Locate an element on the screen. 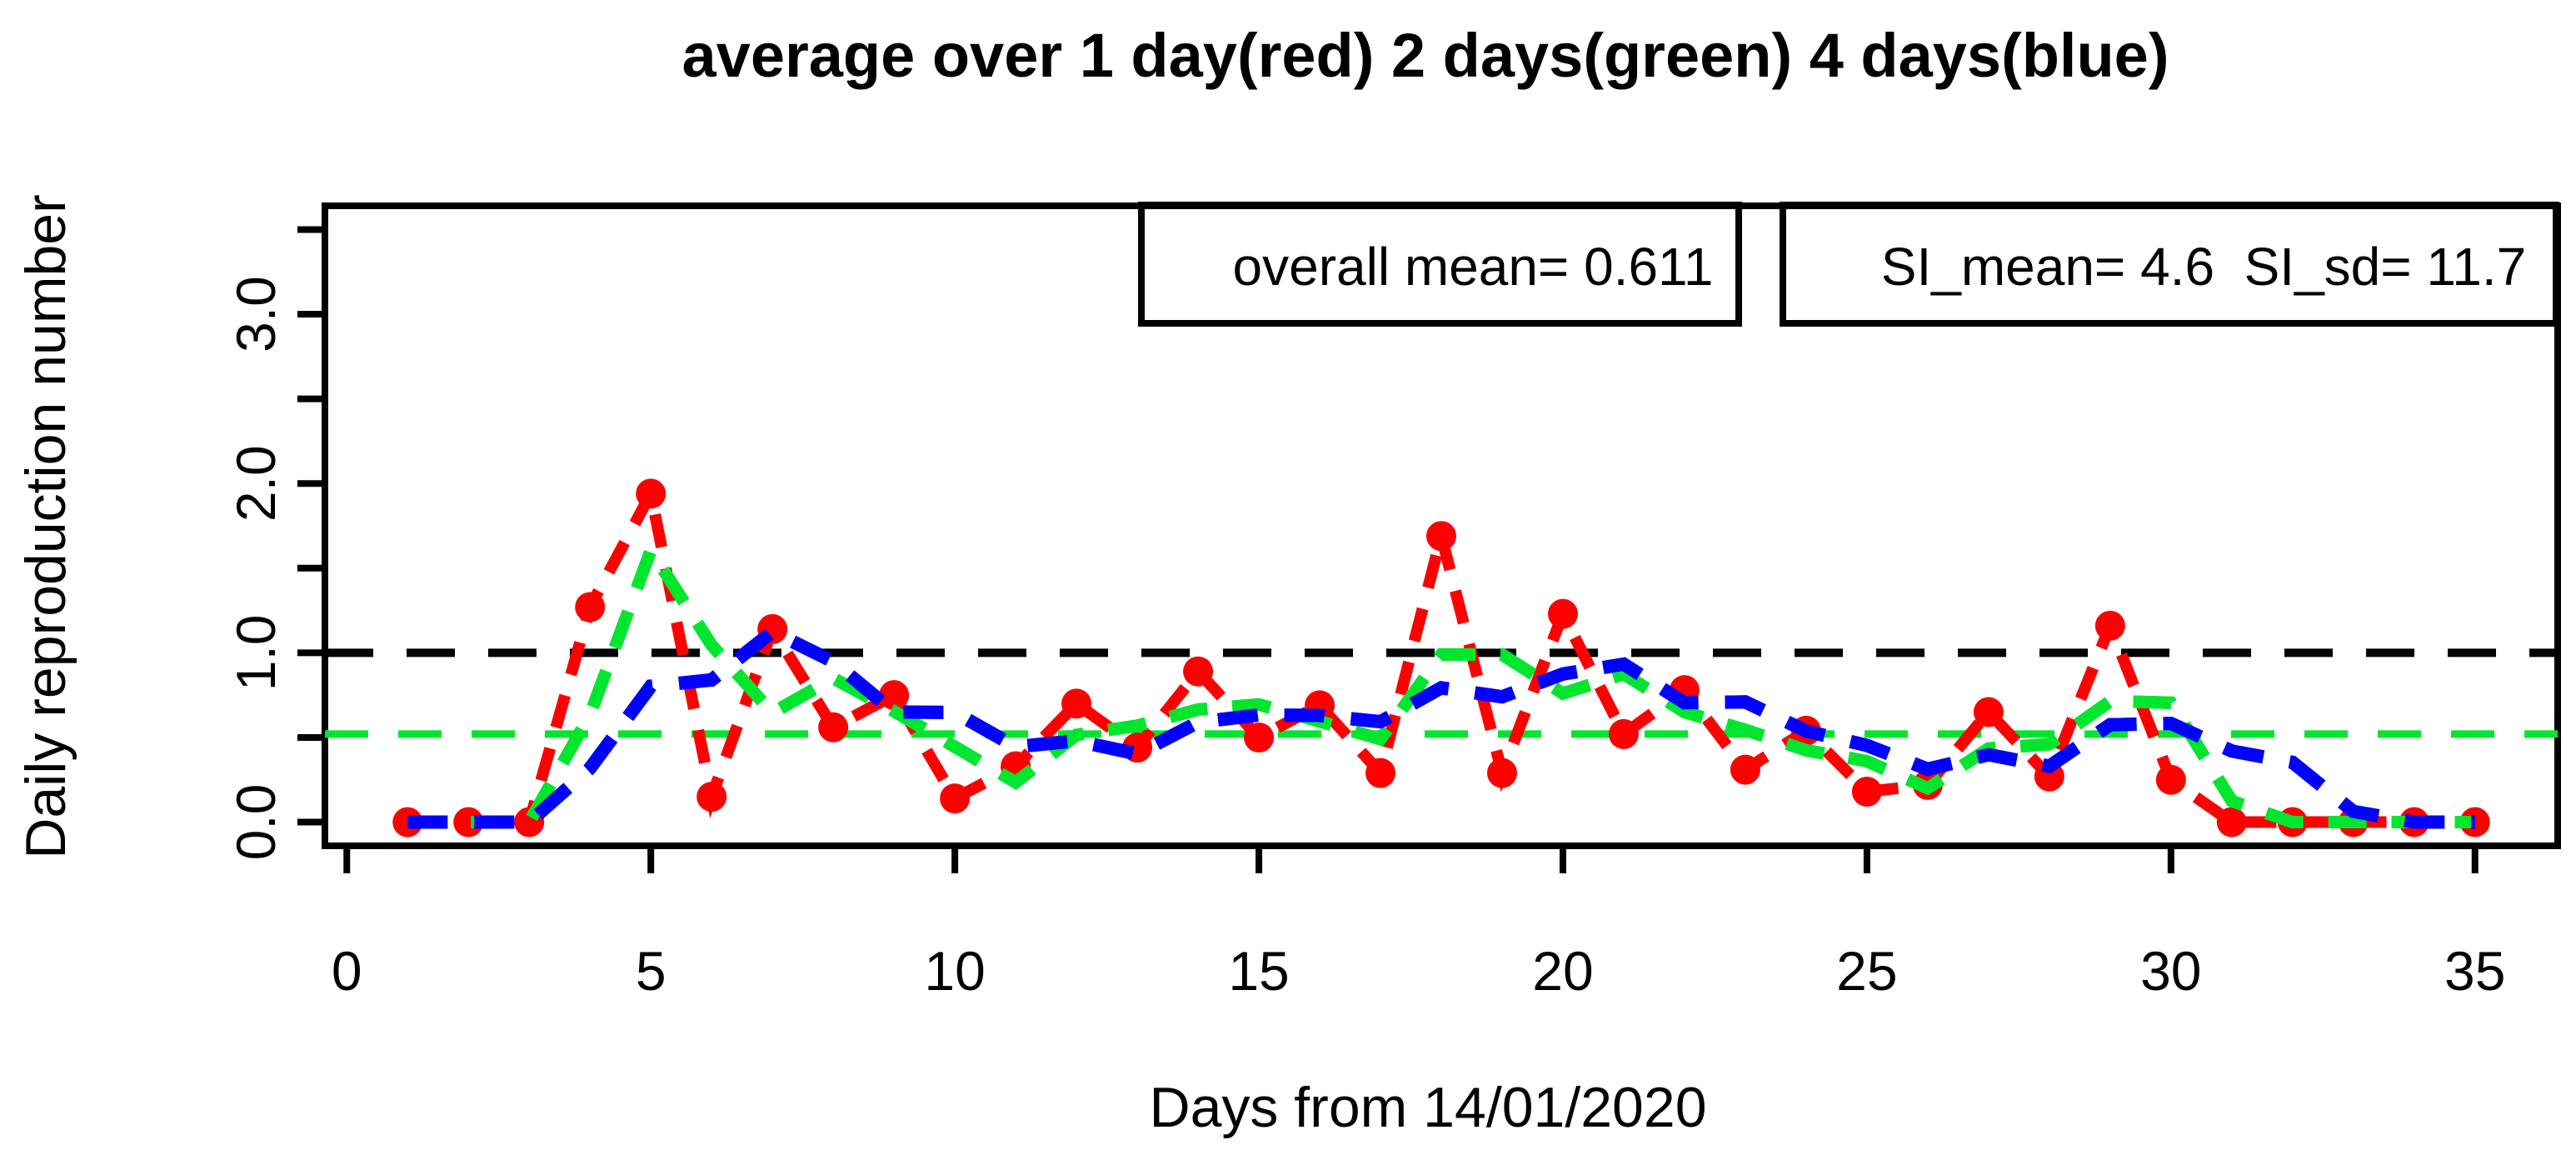 This screenshot has width=2576, height=1170. si-params-text: SI_mean= 4.6 SI_sd= 11.7 is located at coordinates (2203, 267).